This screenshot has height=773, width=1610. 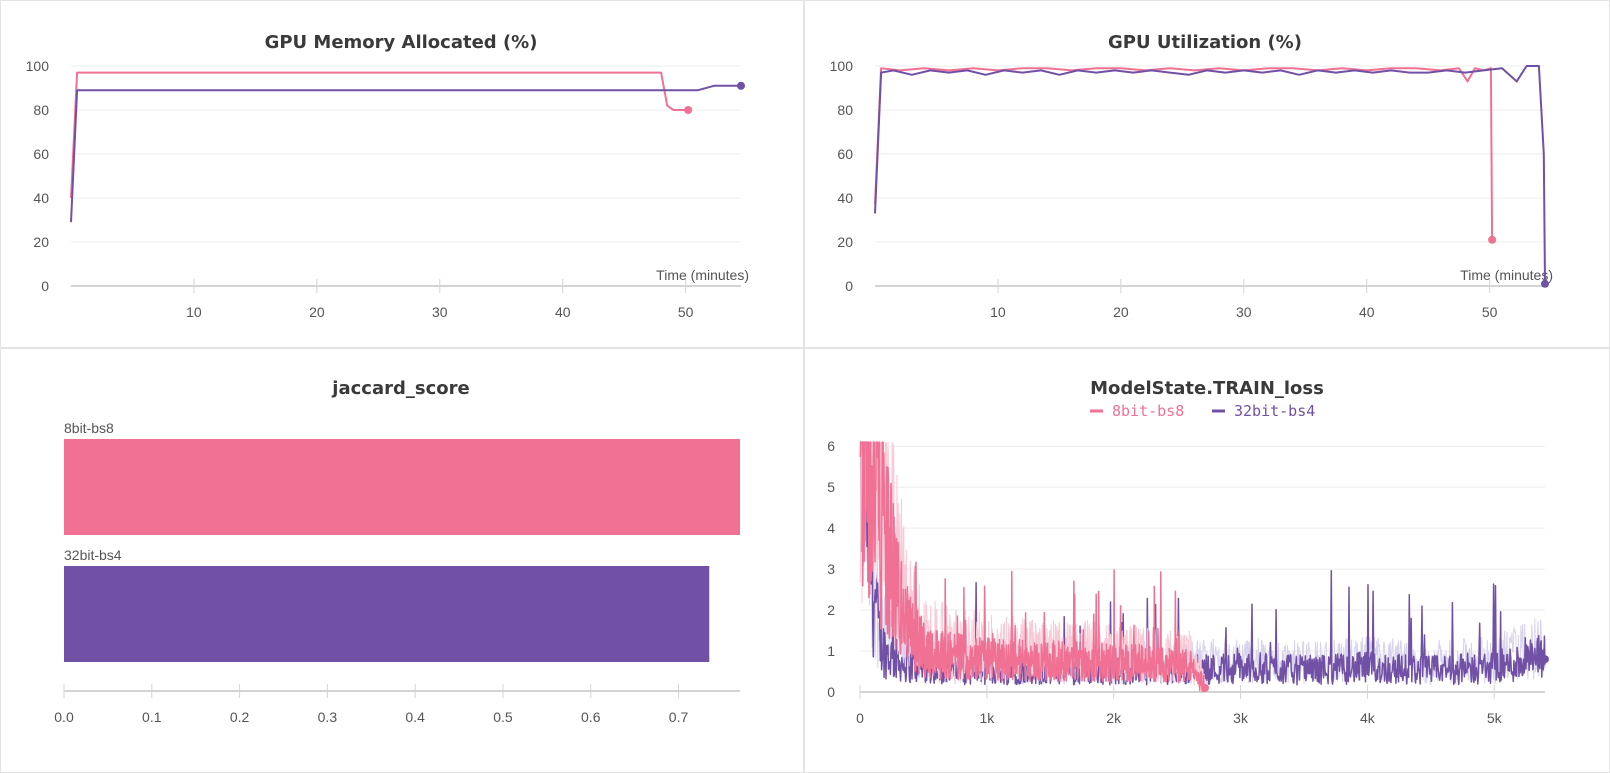 I want to click on y-tick-label: 1, so click(x=831, y=651).